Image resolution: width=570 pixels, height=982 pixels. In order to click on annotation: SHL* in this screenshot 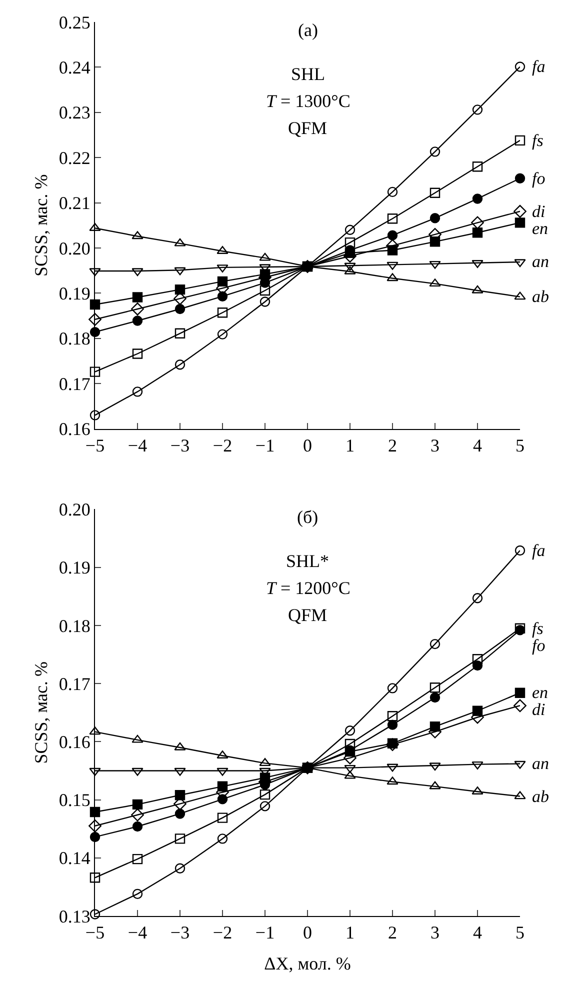, I will do `click(308, 561)`.